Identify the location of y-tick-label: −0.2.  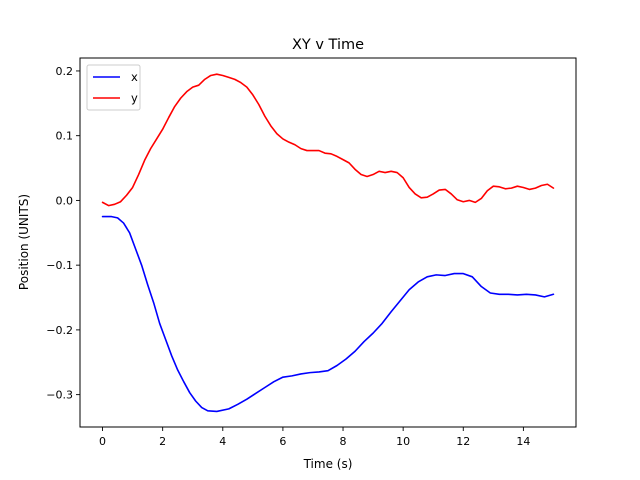
(59, 330).